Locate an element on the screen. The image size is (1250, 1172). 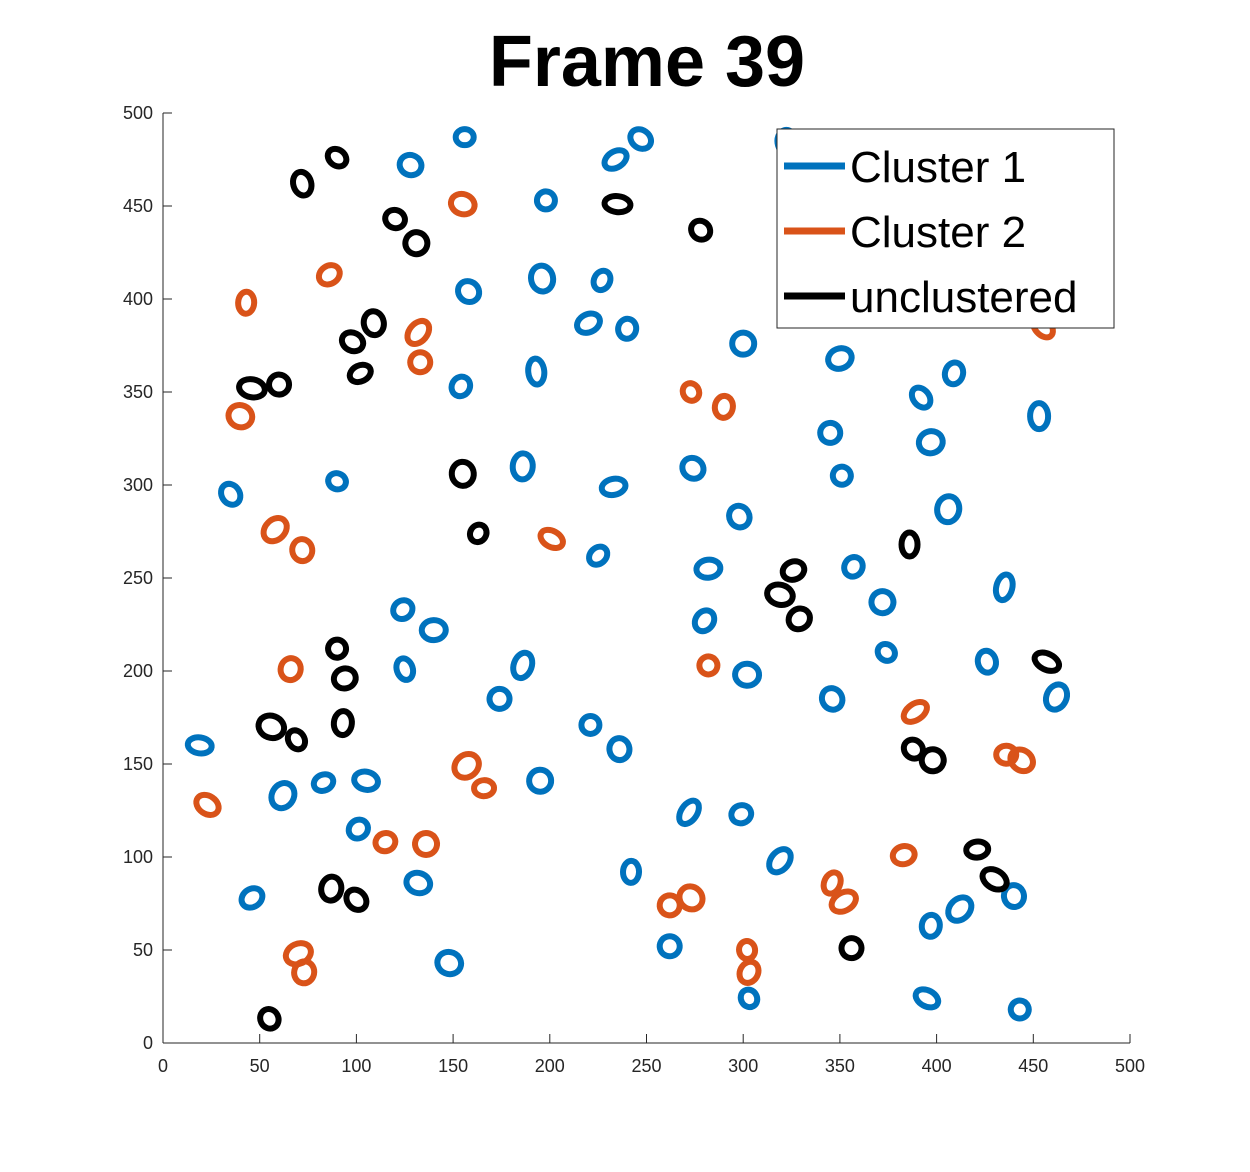
x-tick-label: 500 is located at coordinates (1130, 1066).